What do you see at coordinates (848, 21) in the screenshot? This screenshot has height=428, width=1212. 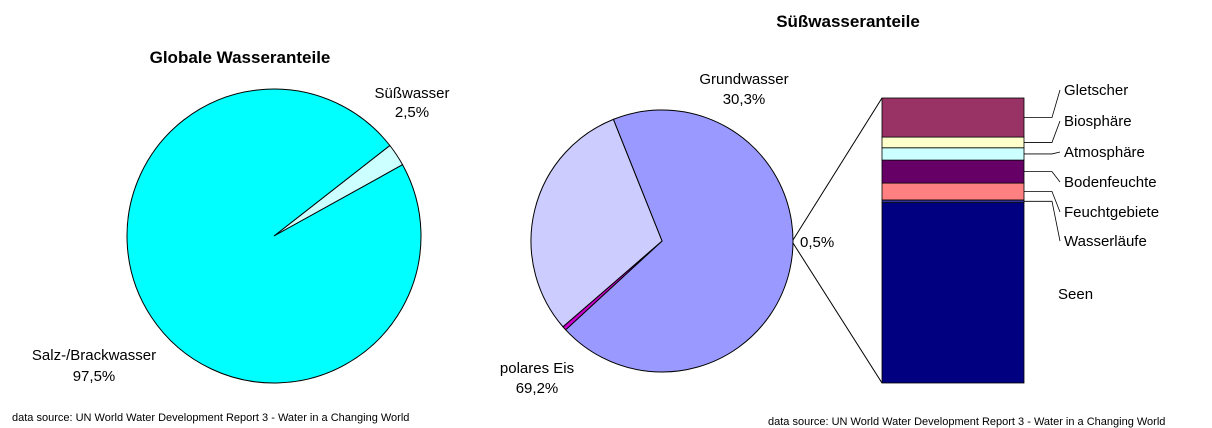 I see `right-chart-title: Süßwasseranteile` at bounding box center [848, 21].